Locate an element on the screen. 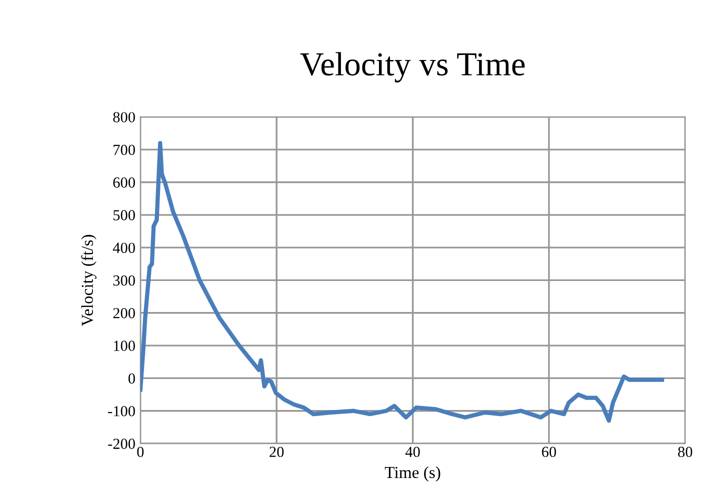  y-tick-label: 200 is located at coordinates (124, 313).